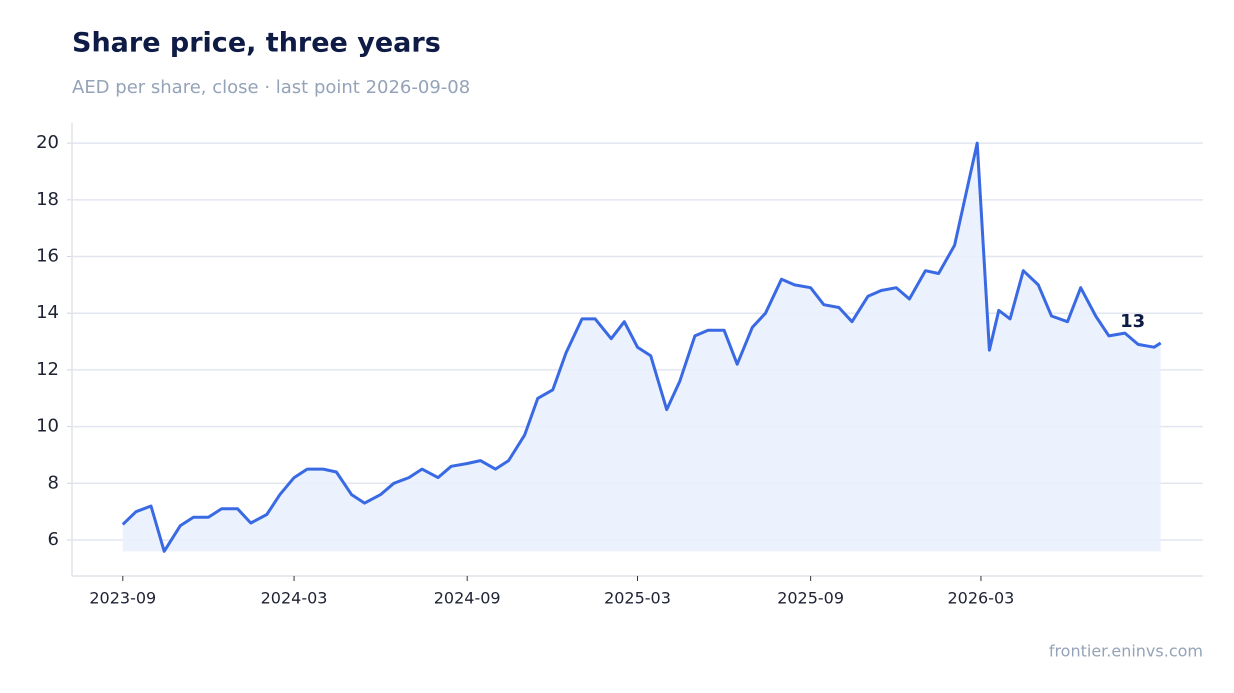  I want to click on chart-title: Share price, three years, so click(256, 43).